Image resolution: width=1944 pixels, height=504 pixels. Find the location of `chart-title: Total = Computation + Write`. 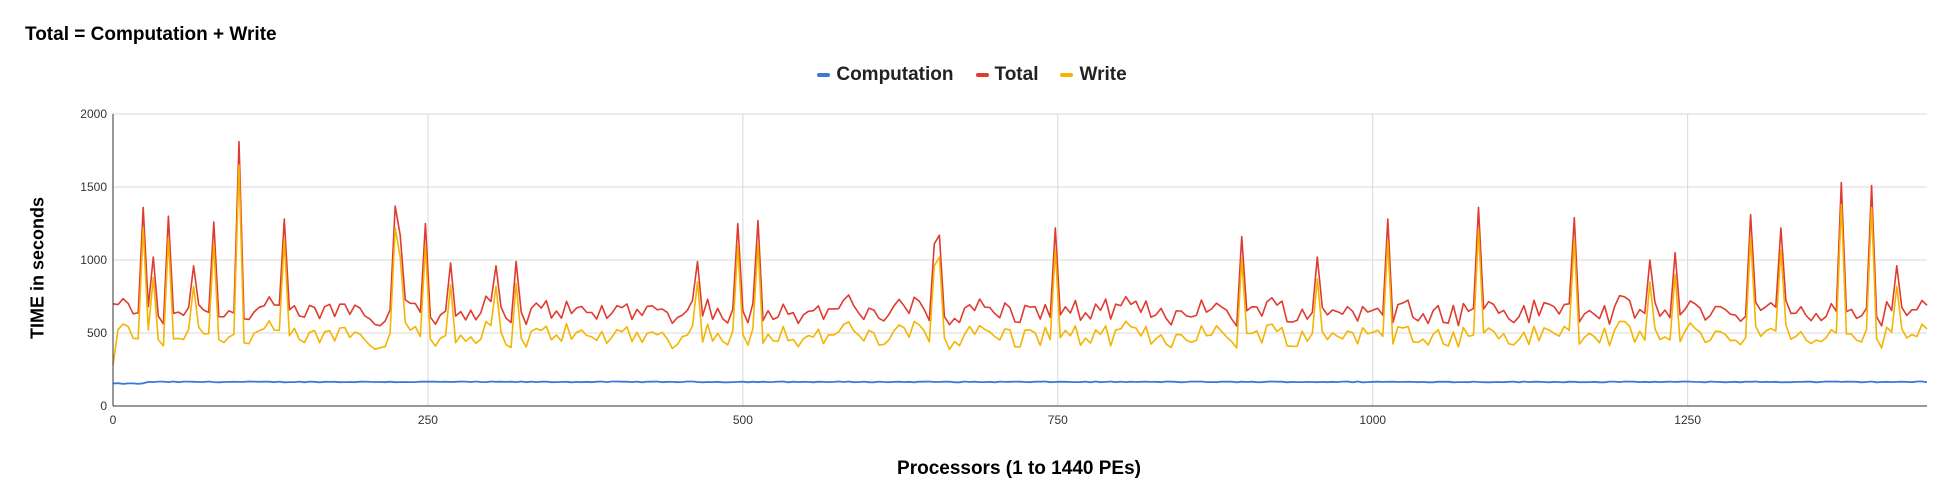

chart-title: Total = Computation + Write is located at coordinates (151, 34).